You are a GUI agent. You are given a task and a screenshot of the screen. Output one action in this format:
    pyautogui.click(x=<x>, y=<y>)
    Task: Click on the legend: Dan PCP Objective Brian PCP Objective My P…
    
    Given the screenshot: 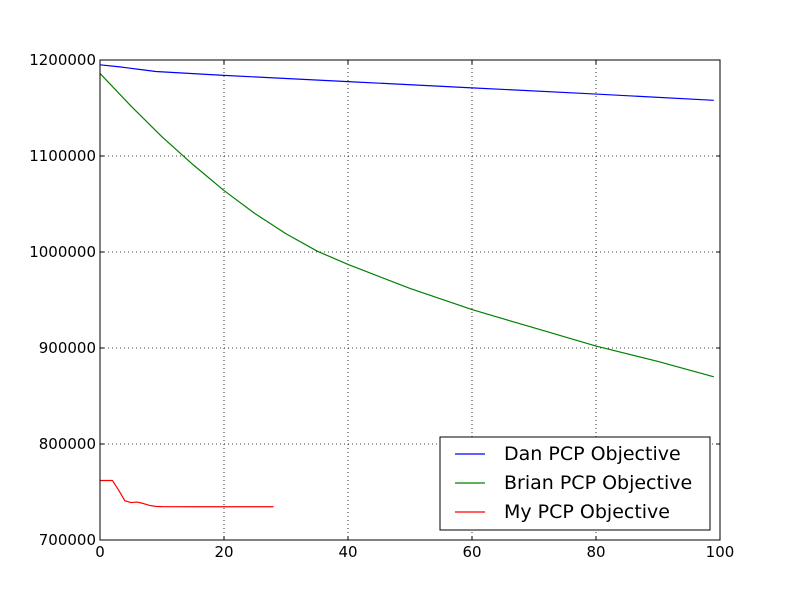 What is the action you would take?
    pyautogui.click(x=575, y=483)
    